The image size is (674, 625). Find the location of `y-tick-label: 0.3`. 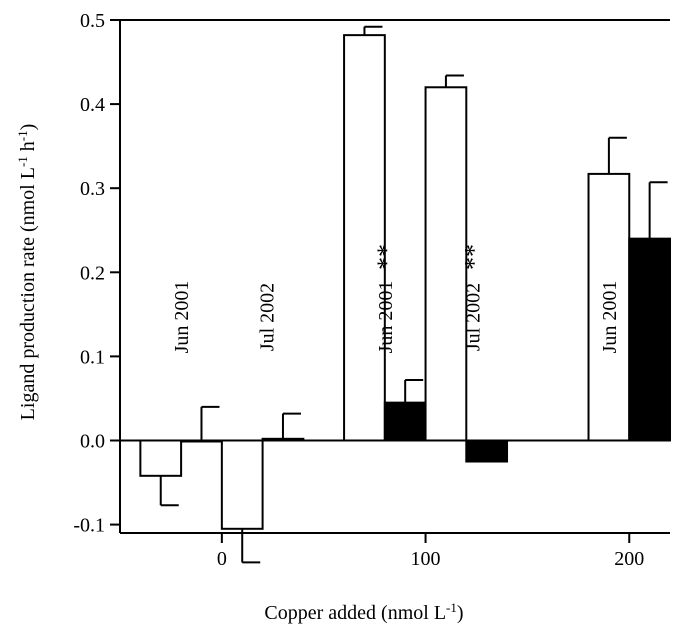

y-tick-label: 0.3 is located at coordinates (92, 189).